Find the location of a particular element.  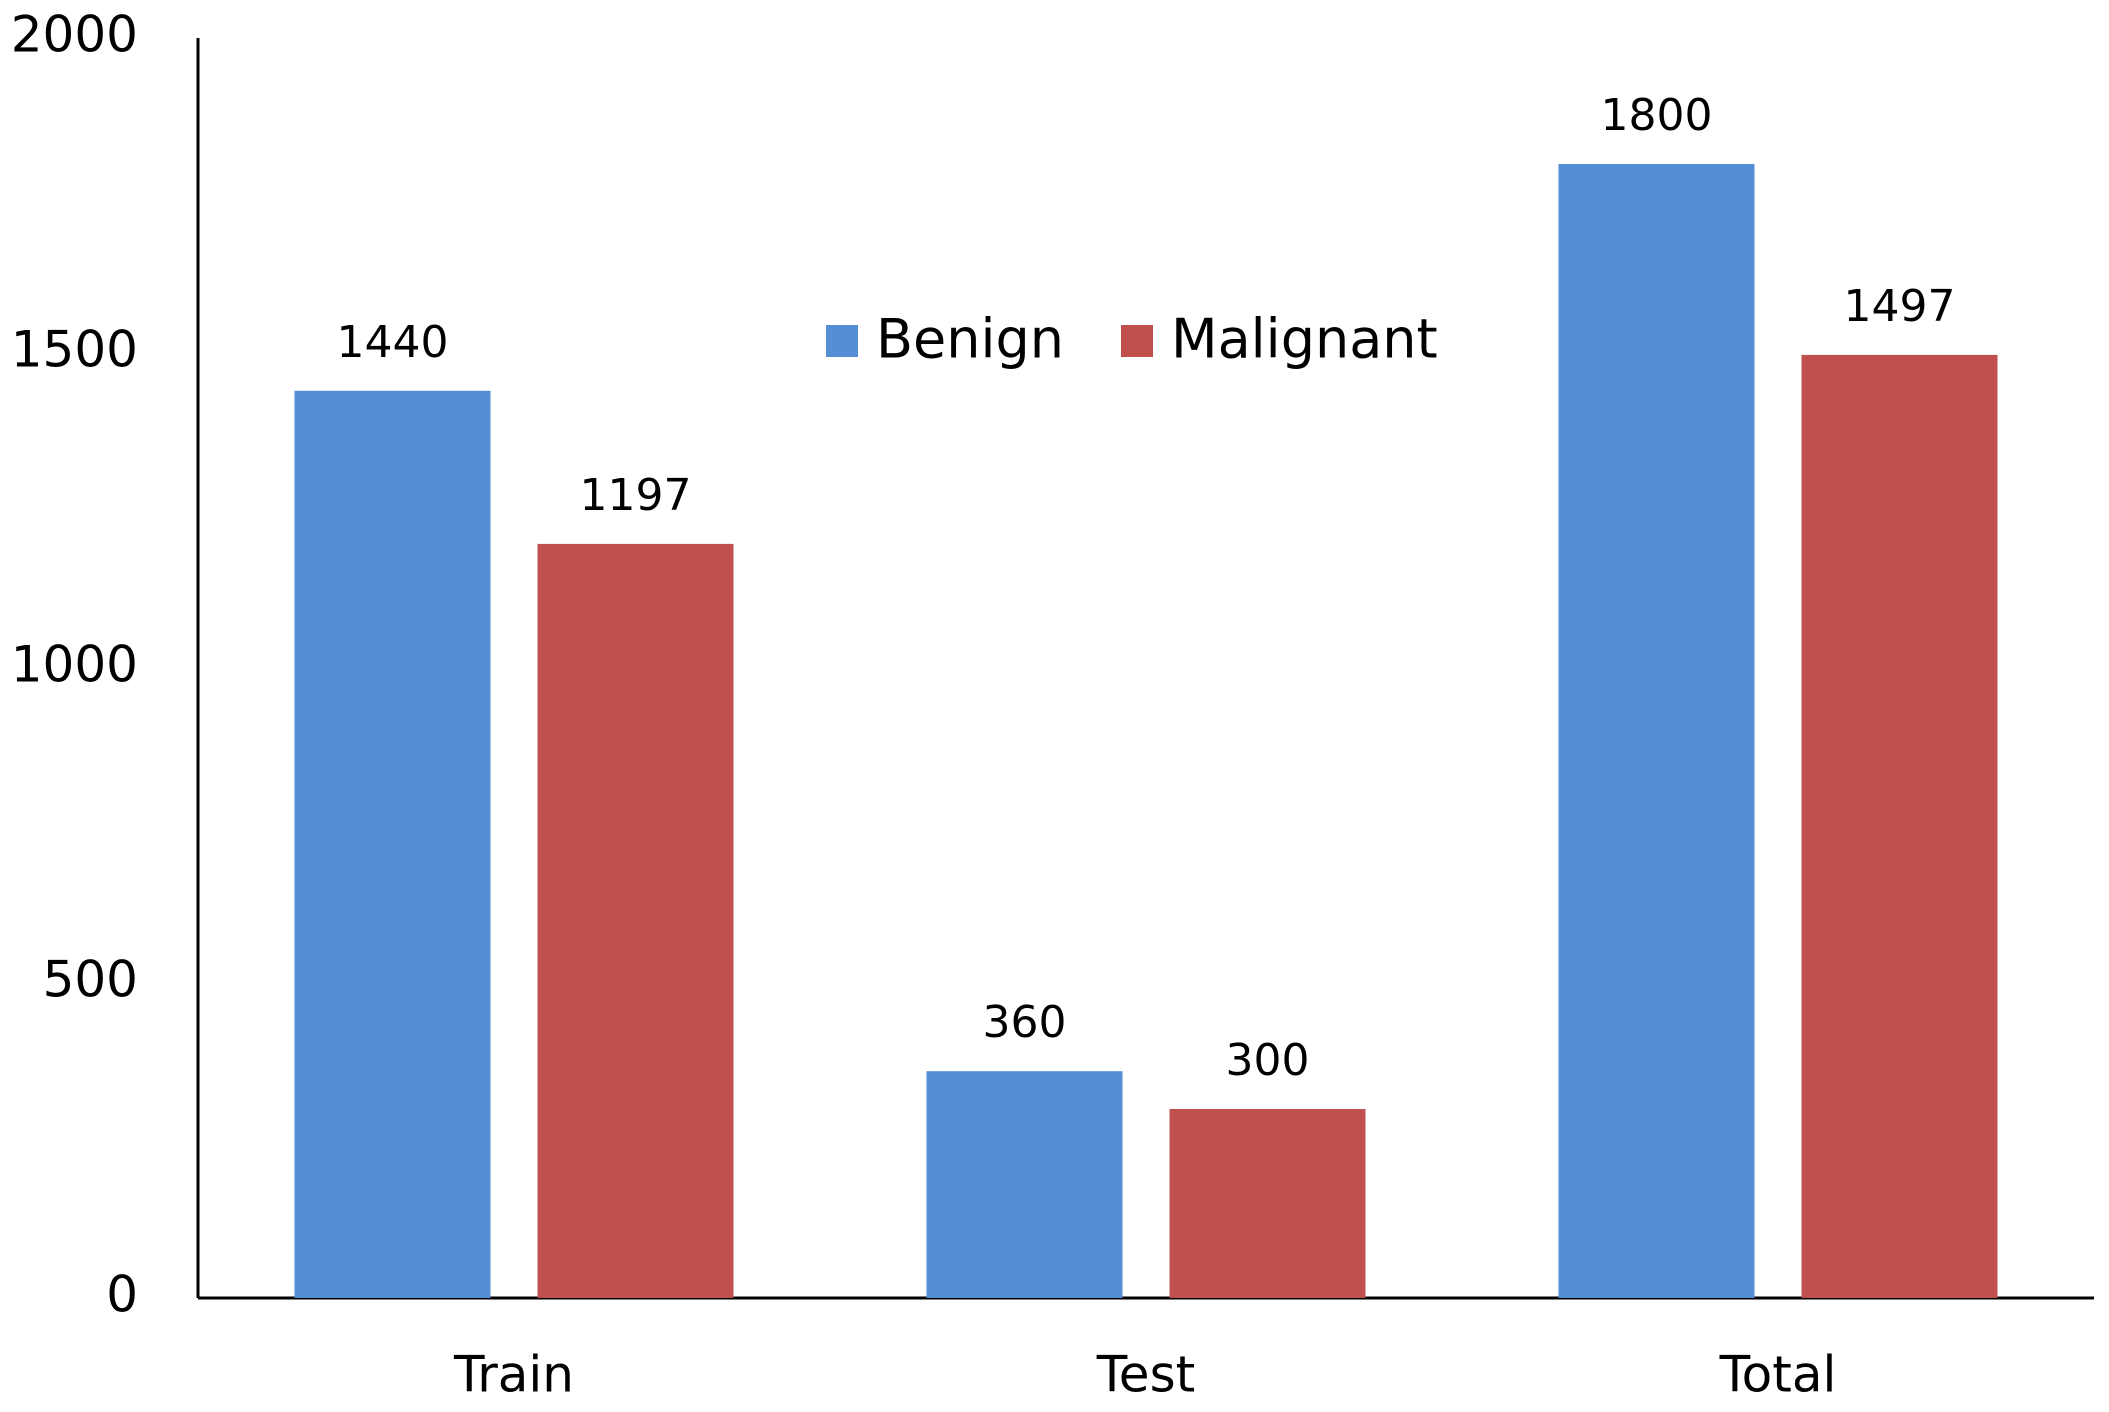

y-tick-label: 500 is located at coordinates (90, 980).